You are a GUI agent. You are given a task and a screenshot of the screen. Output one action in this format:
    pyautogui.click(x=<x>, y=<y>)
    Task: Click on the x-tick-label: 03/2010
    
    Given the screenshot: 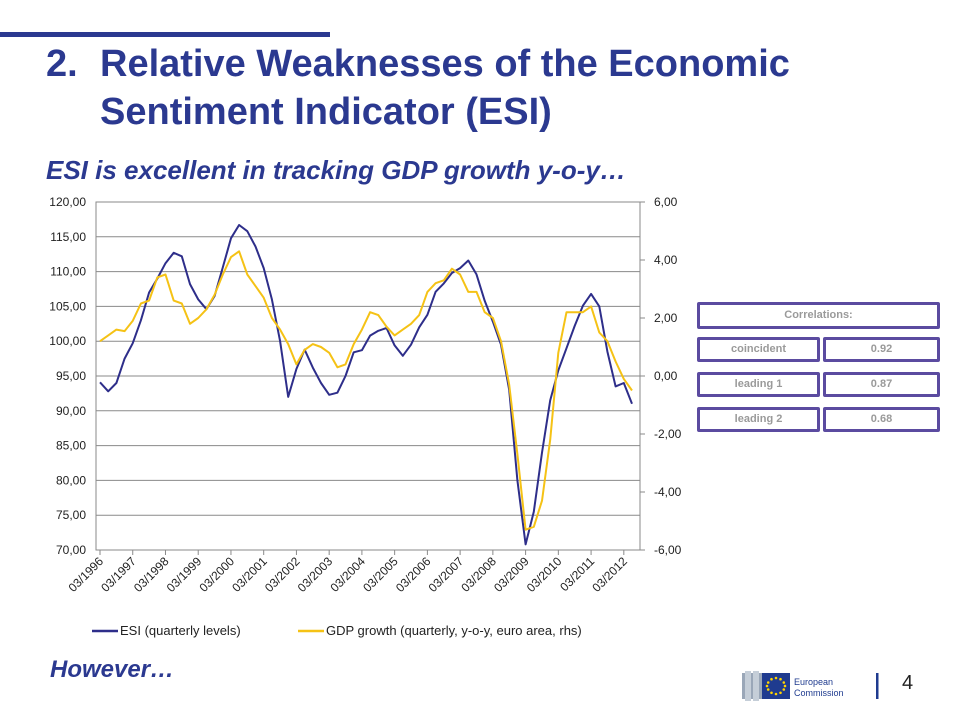 What is the action you would take?
    pyautogui.click(x=544, y=574)
    